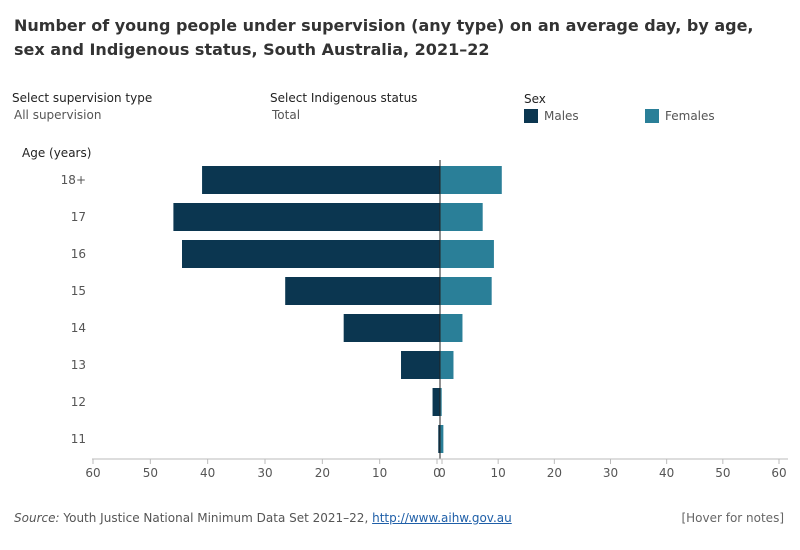 This screenshot has width=800, height=550. Describe the element at coordinates (150, 473) in the screenshot. I see `x-tick-label-left-50: 50` at that location.